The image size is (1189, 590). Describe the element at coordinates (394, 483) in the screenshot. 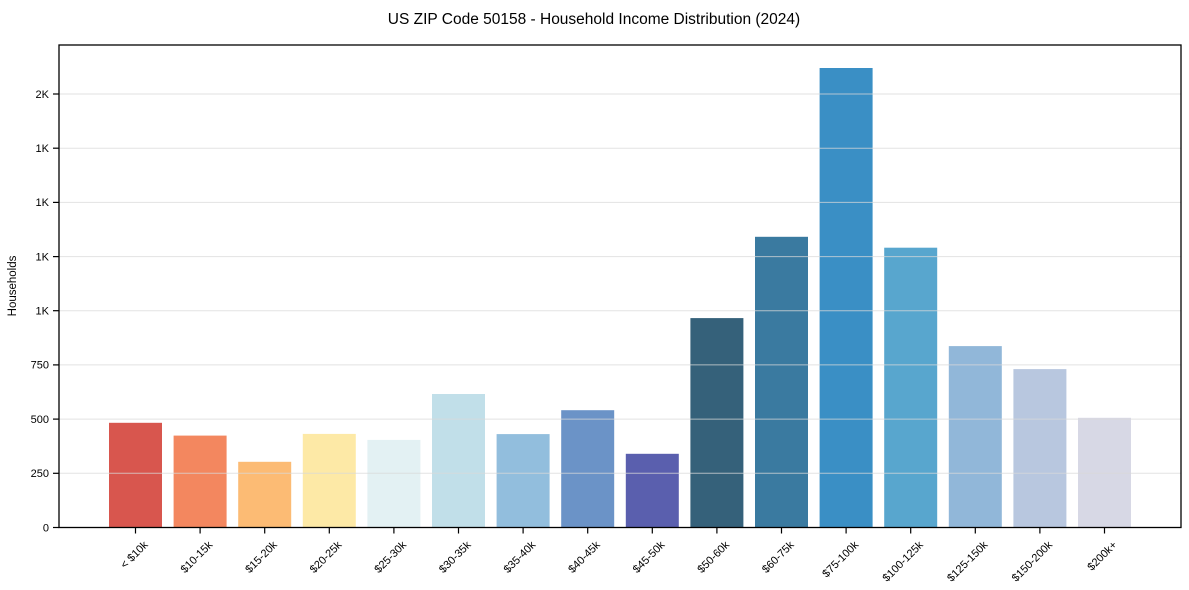

I see `bar-25-30k` at that location.